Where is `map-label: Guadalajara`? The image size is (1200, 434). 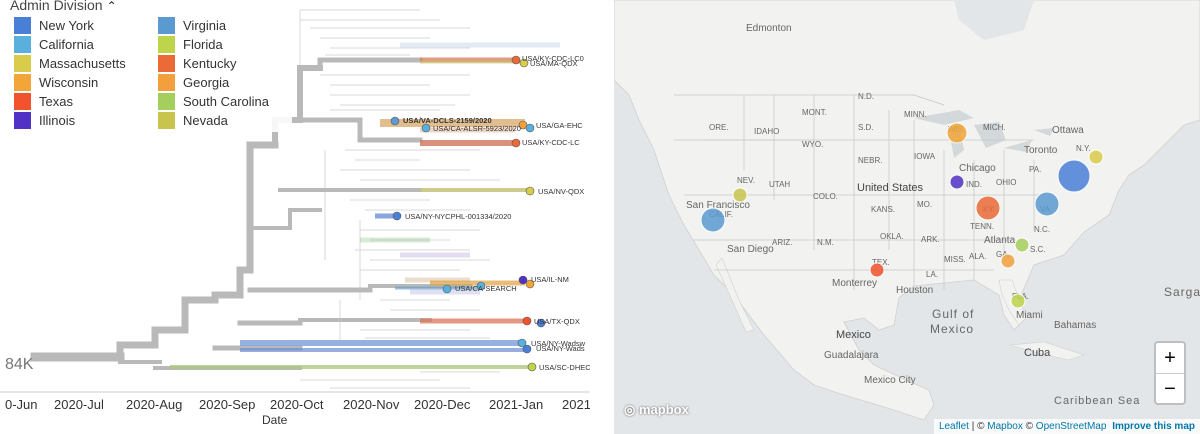
map-label: Guadalajara is located at coordinates (851, 355).